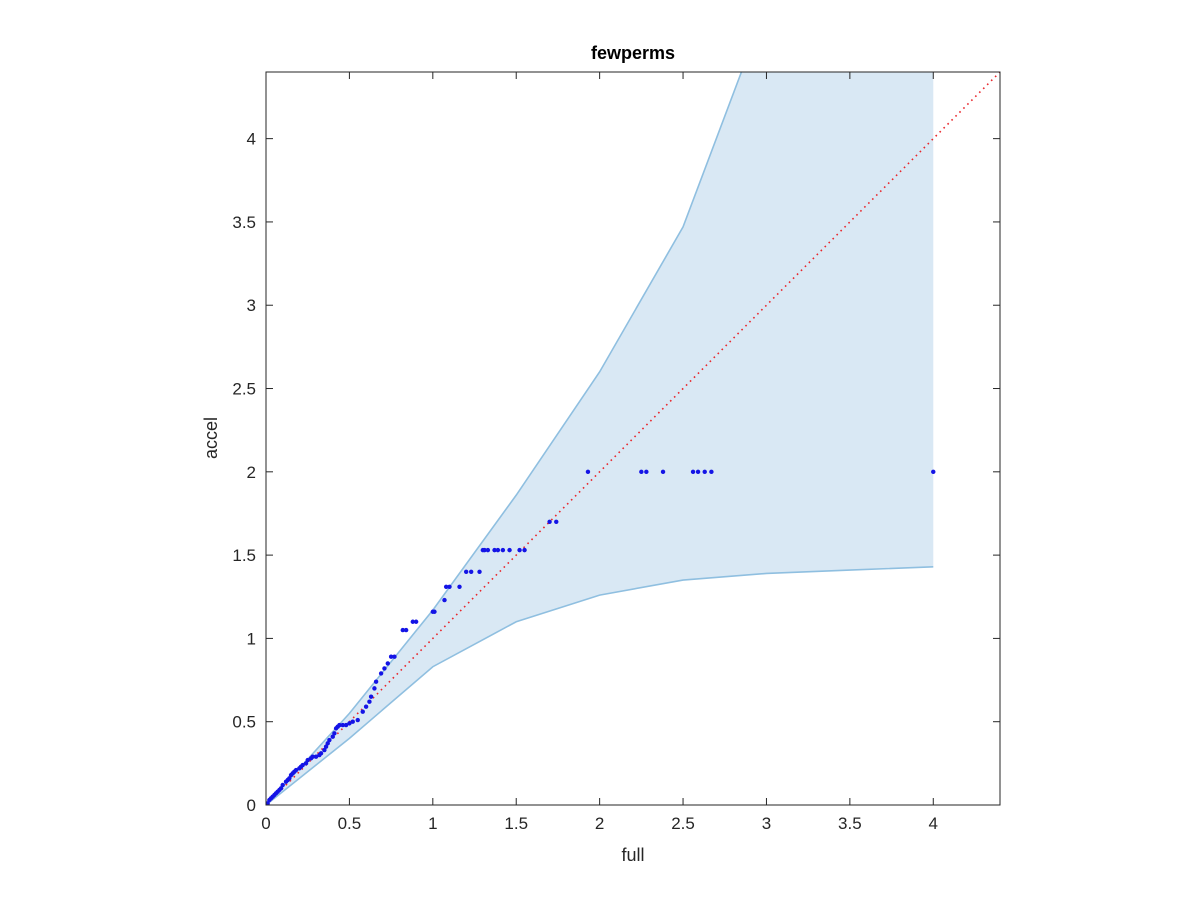 This screenshot has height=900, width=1200. What do you see at coordinates (251, 472) in the screenshot?
I see `y-tick-label: 2` at bounding box center [251, 472].